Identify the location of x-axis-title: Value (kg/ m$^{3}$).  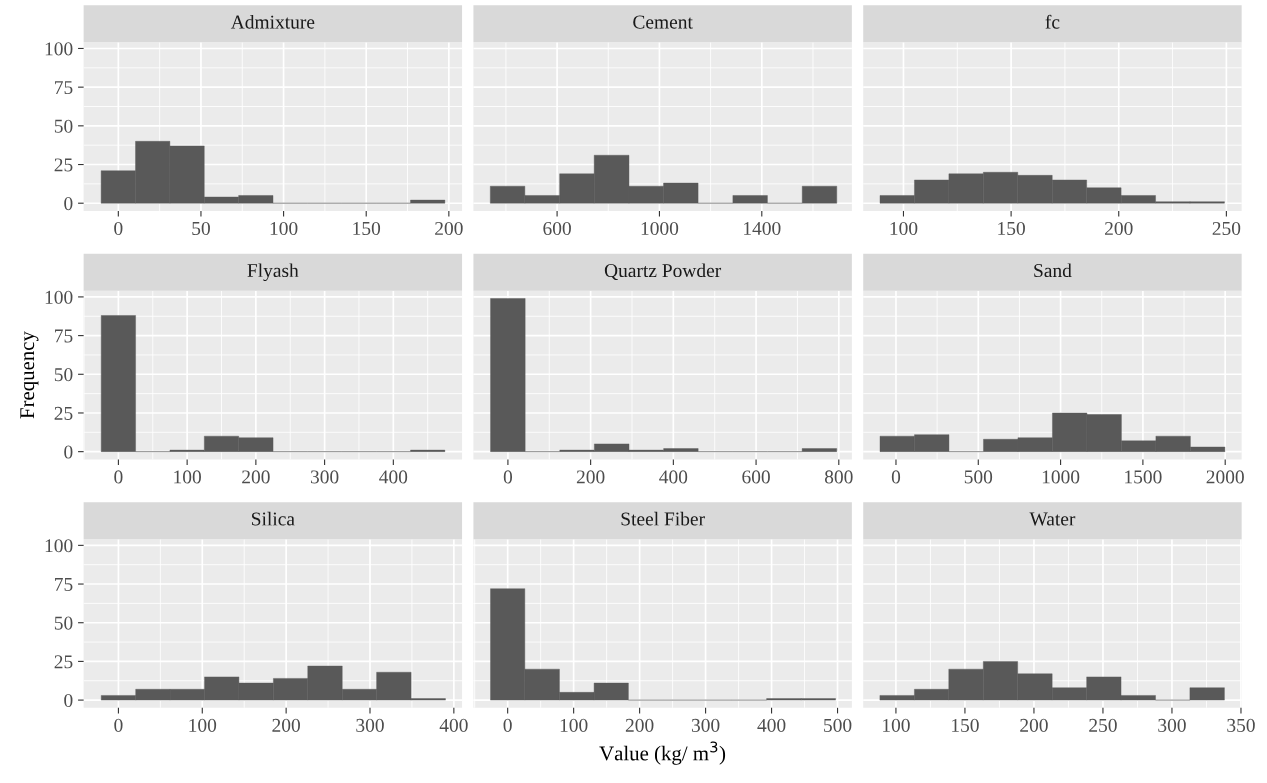
(662, 753).